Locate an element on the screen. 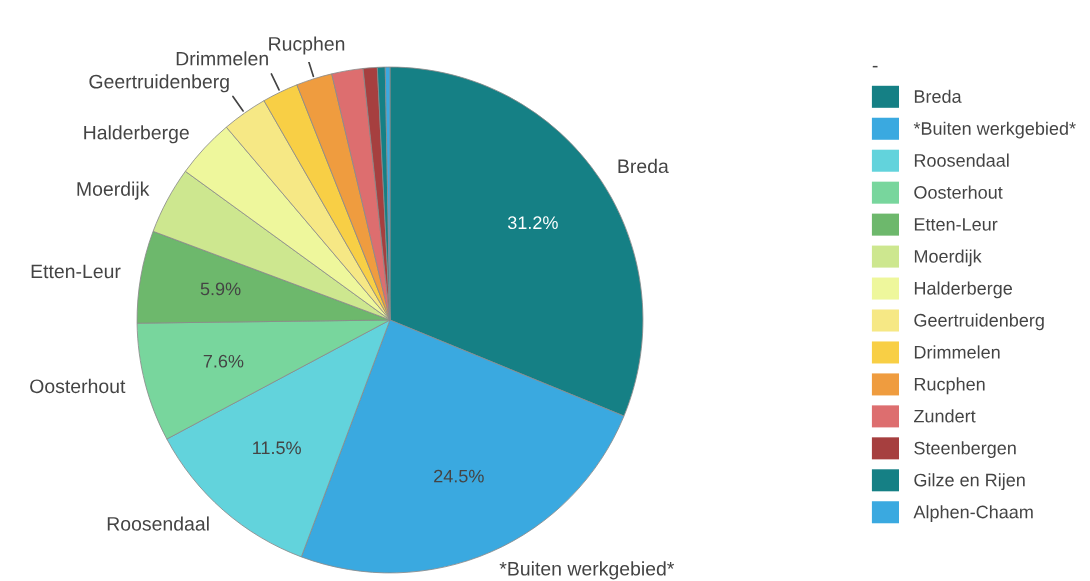 The image size is (1090, 581). data-label: 24.5% is located at coordinates (459, 476).